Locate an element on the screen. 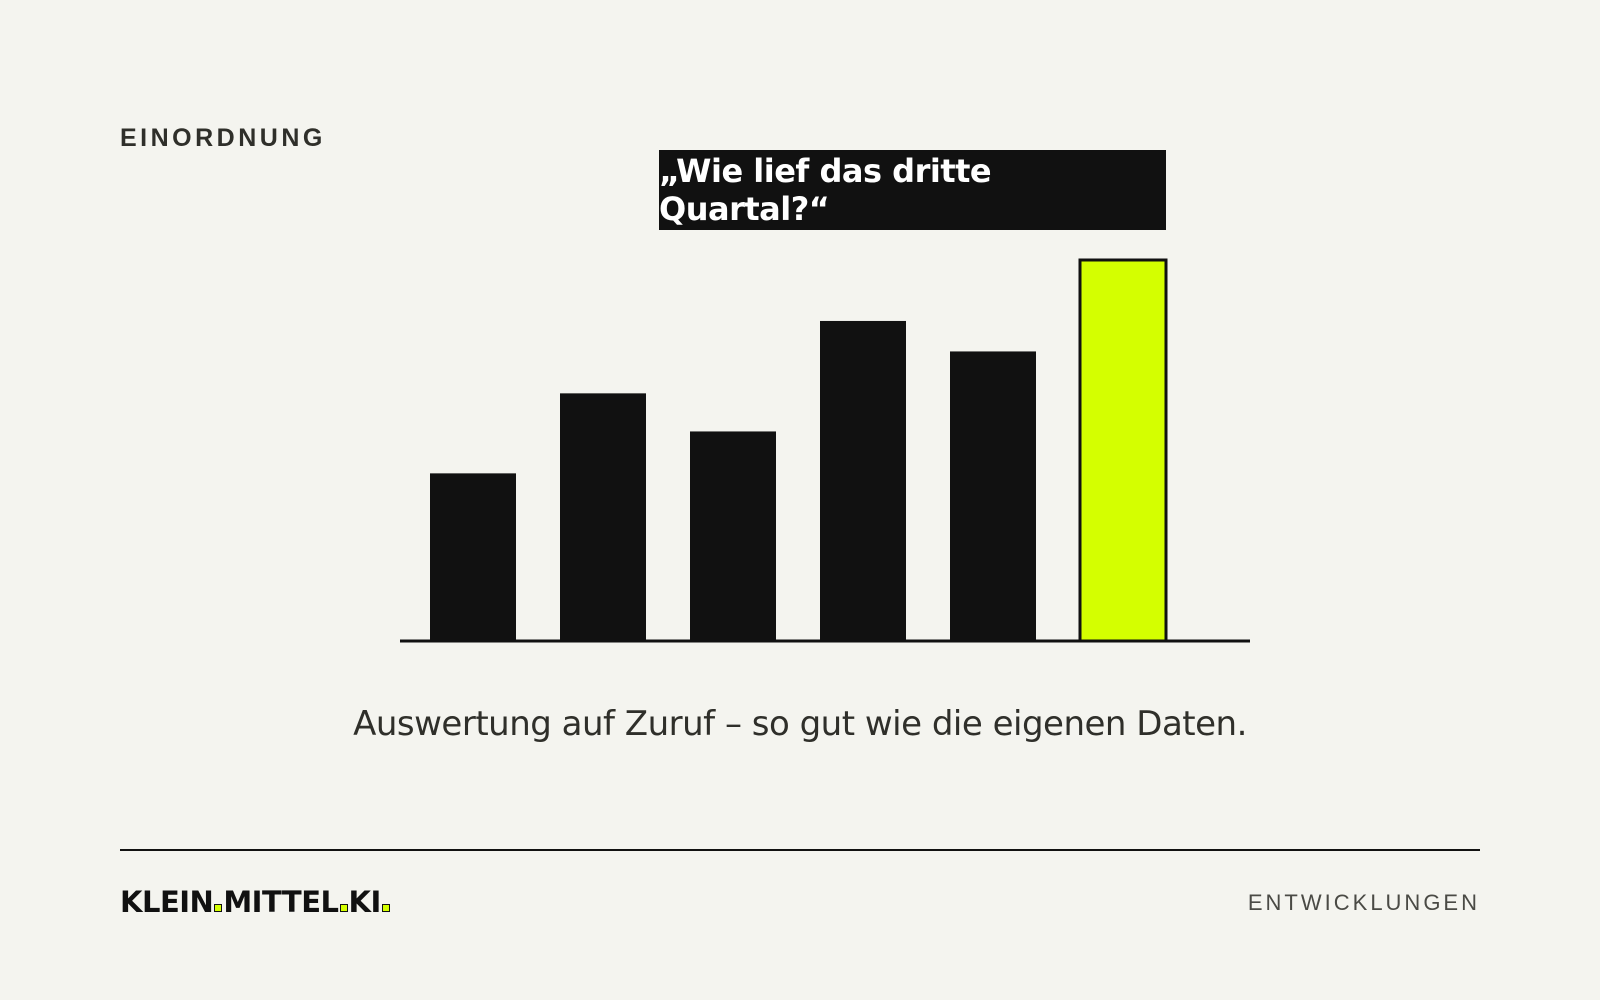 The width and height of the screenshot is (1600, 1000). footer-divider is located at coordinates (800, 850).